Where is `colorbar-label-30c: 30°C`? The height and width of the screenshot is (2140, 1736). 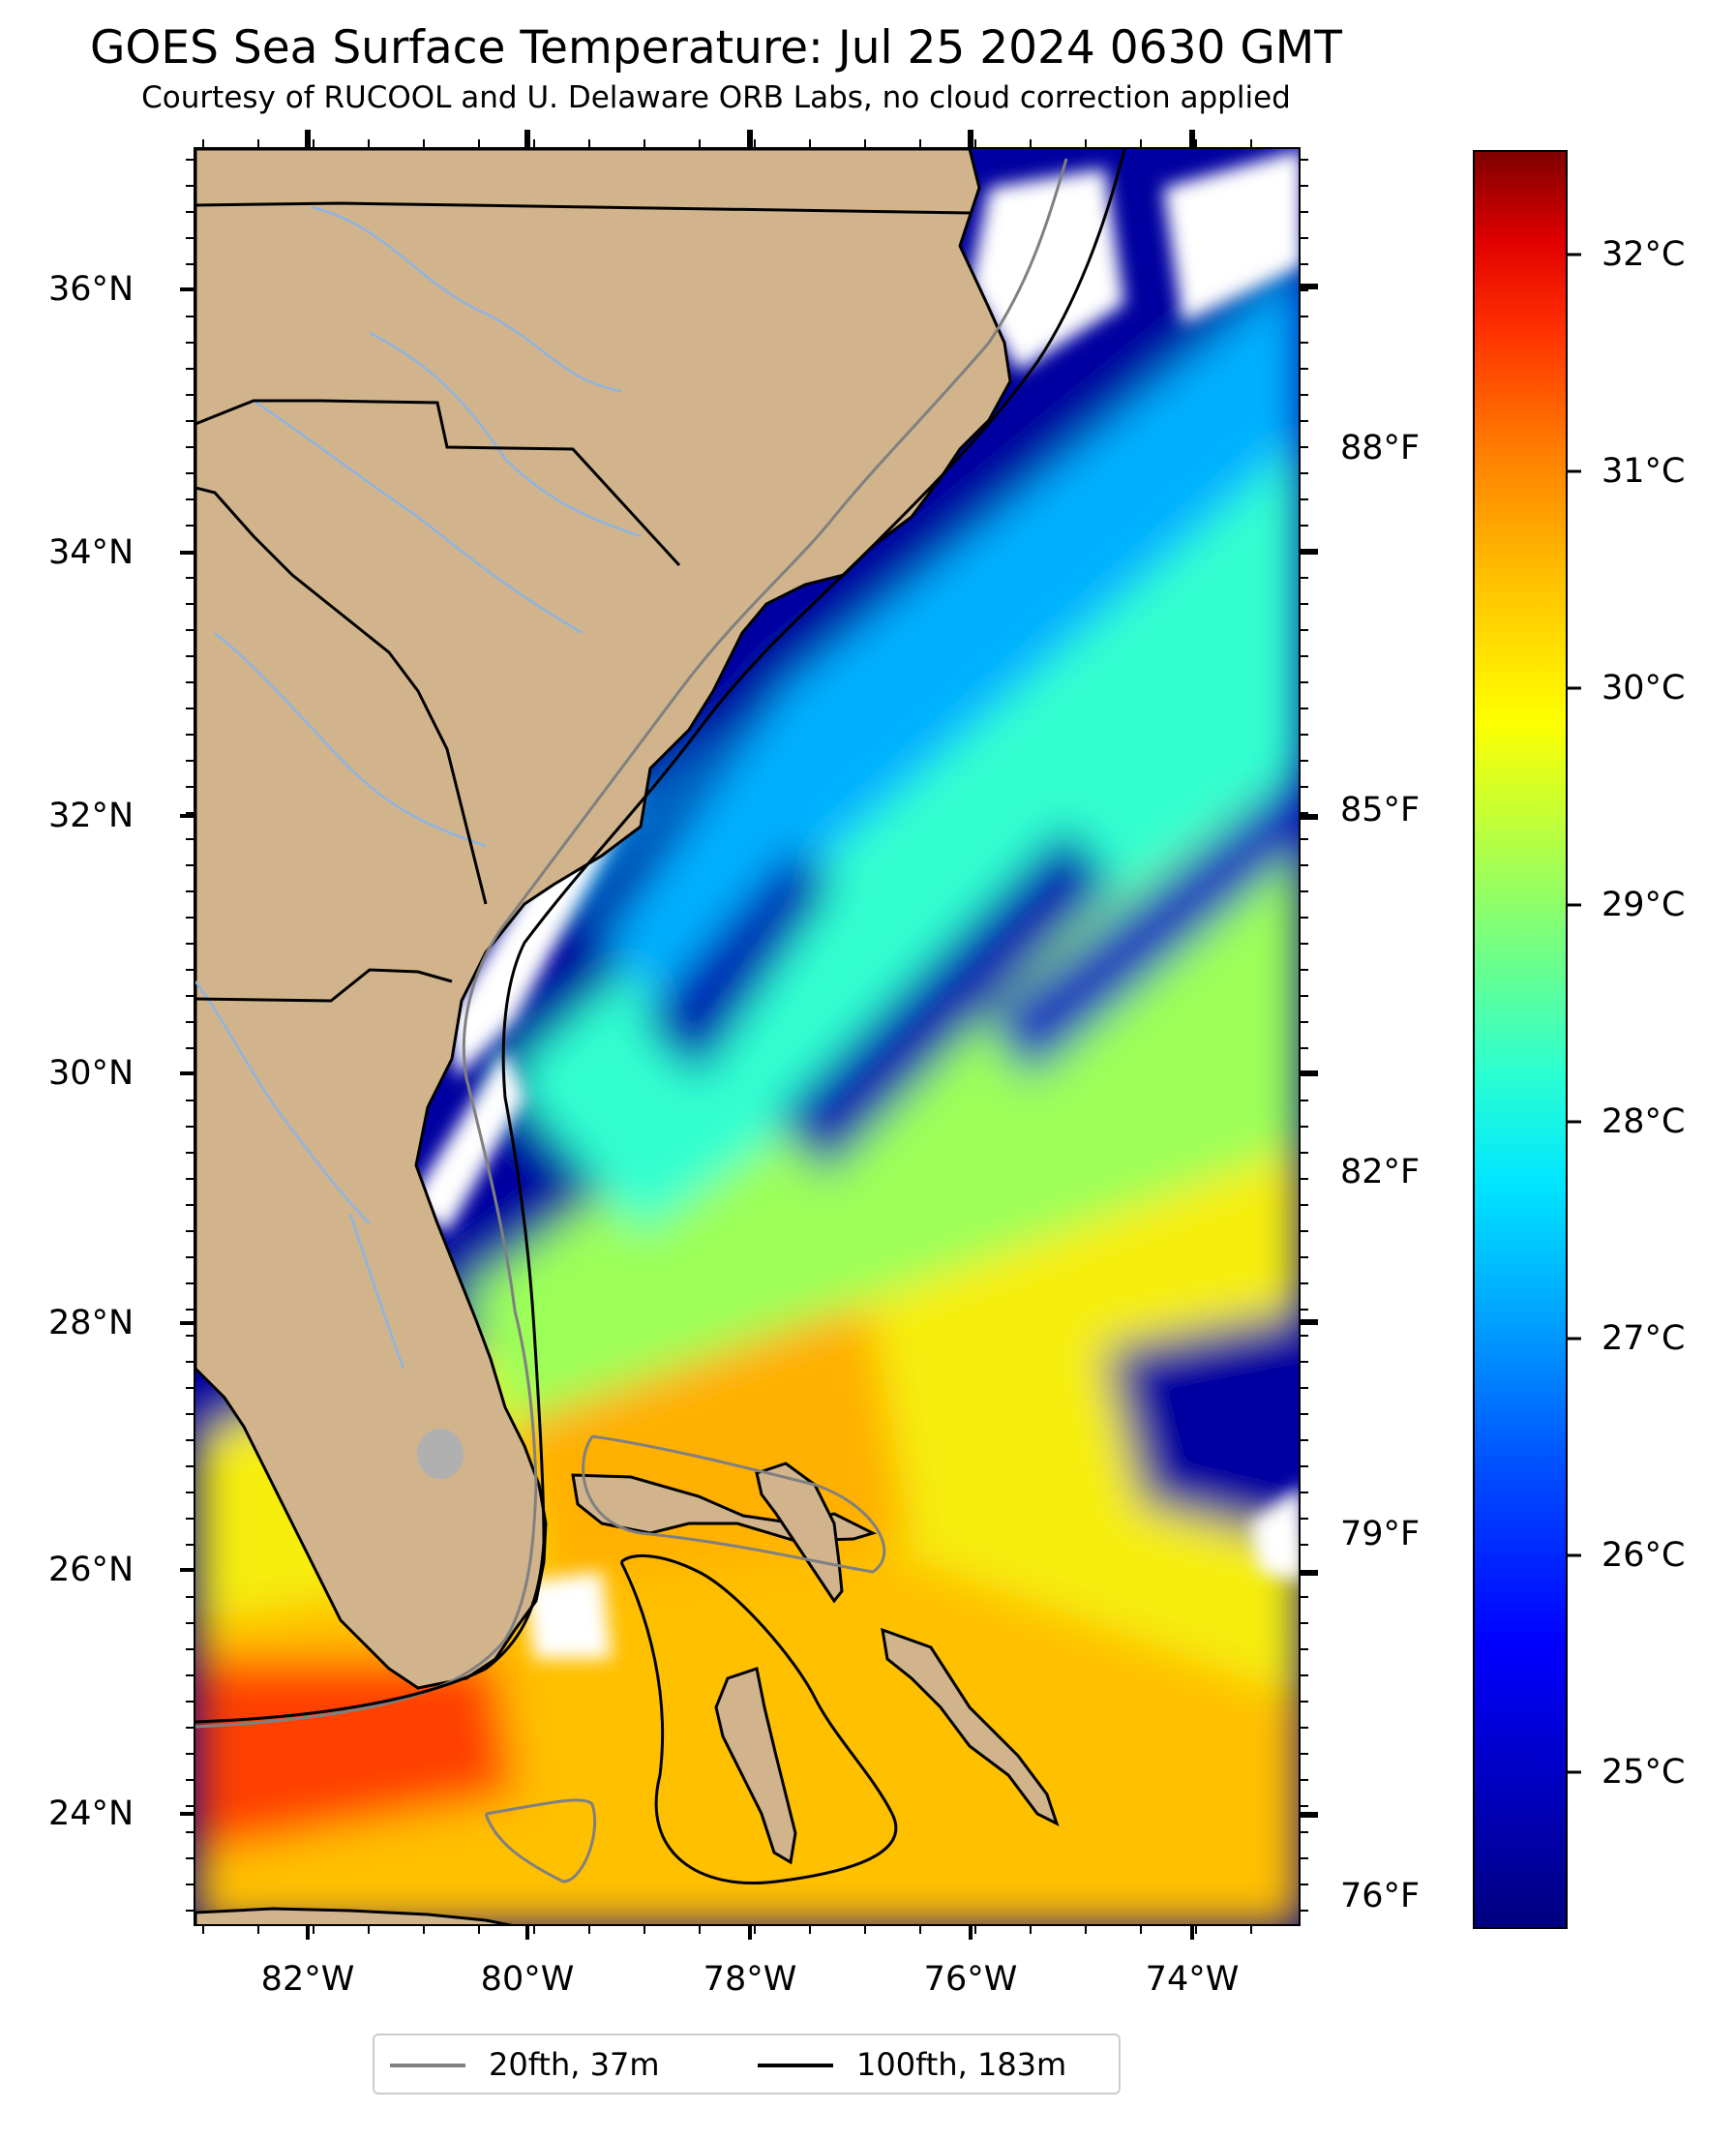
colorbar-label-30c: 30°C is located at coordinates (1643, 689).